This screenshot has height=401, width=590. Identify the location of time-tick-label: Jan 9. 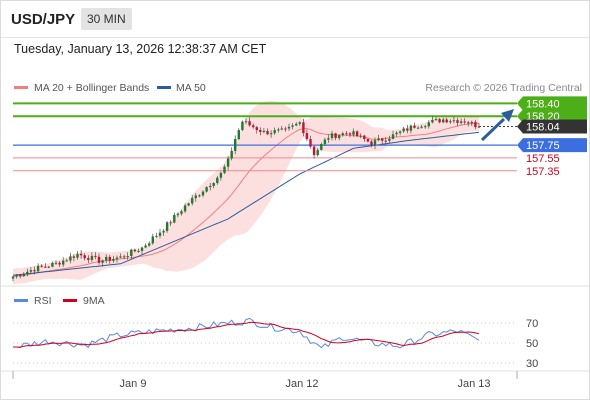
(133, 384).